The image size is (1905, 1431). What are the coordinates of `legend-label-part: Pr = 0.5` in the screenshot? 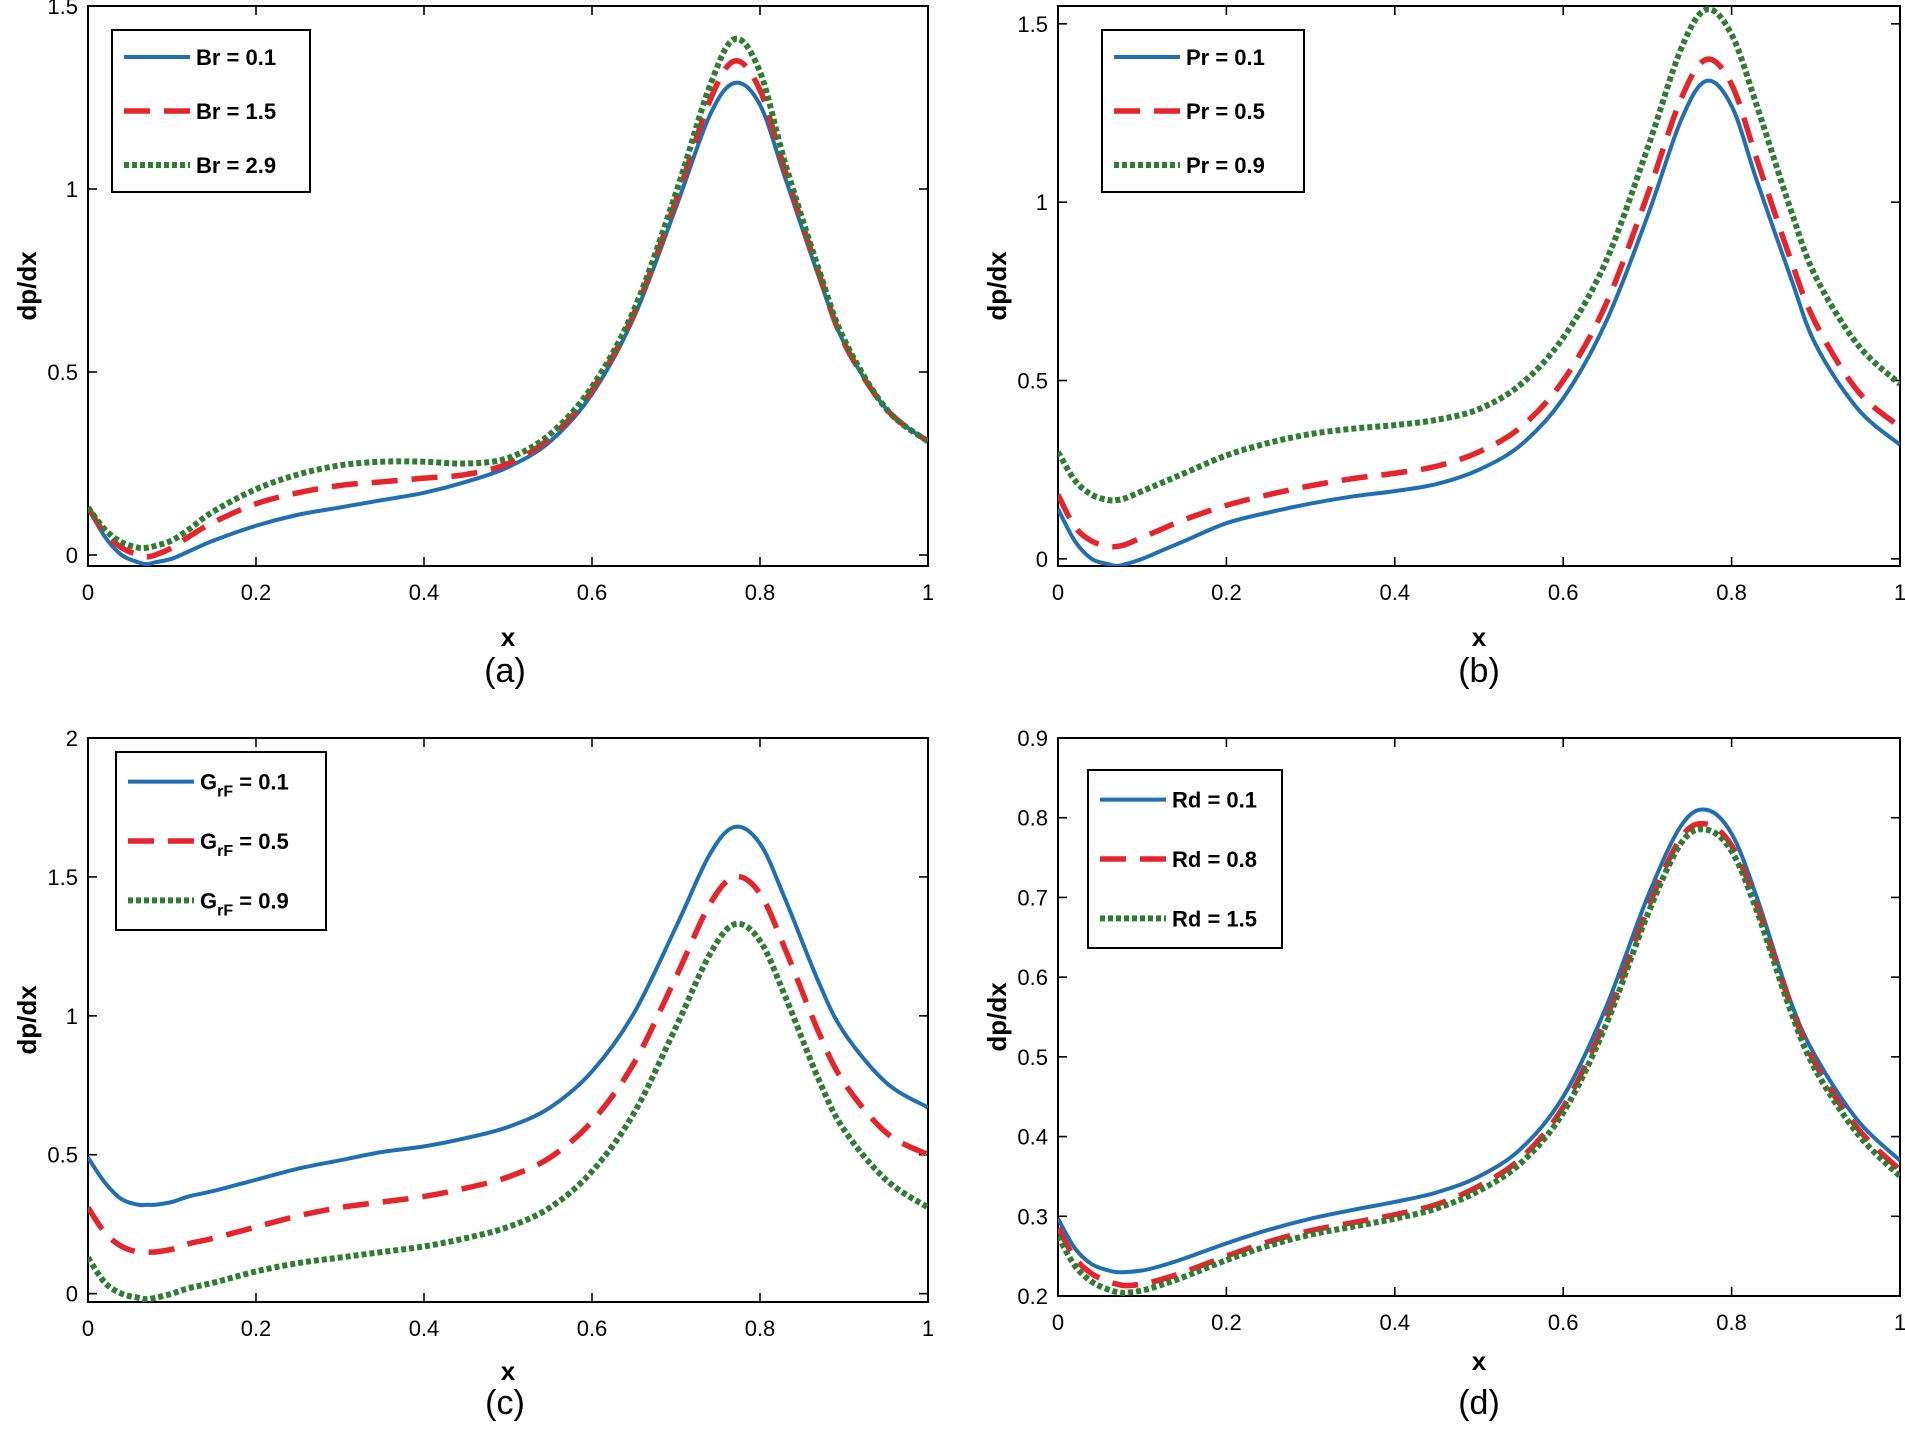 It's located at (1225, 111).